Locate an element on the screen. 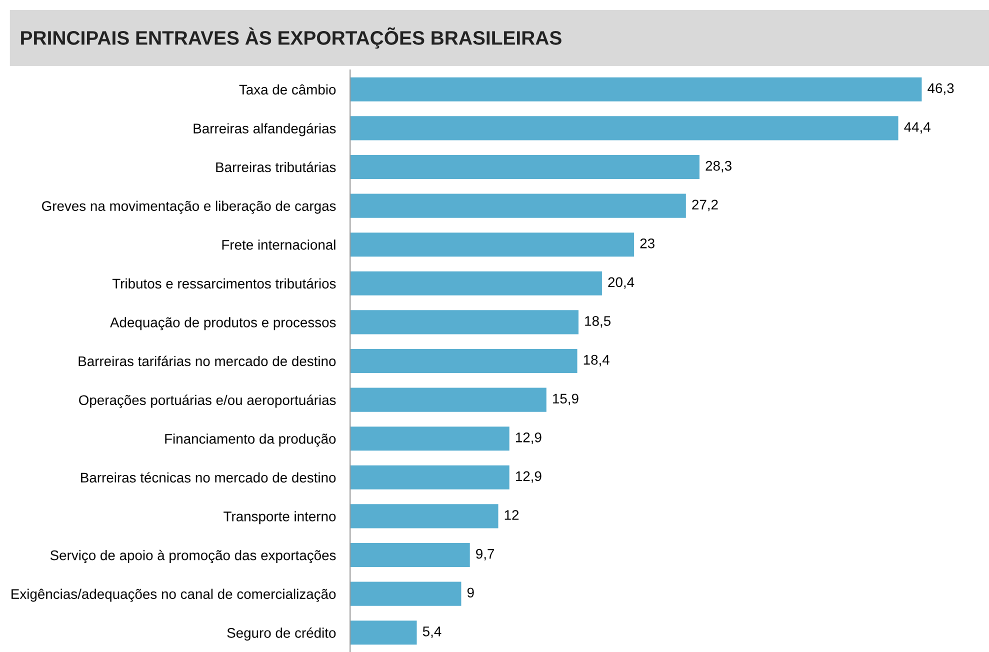 The image size is (989, 652). y-tick-label: Frete internacional is located at coordinates (279, 245).